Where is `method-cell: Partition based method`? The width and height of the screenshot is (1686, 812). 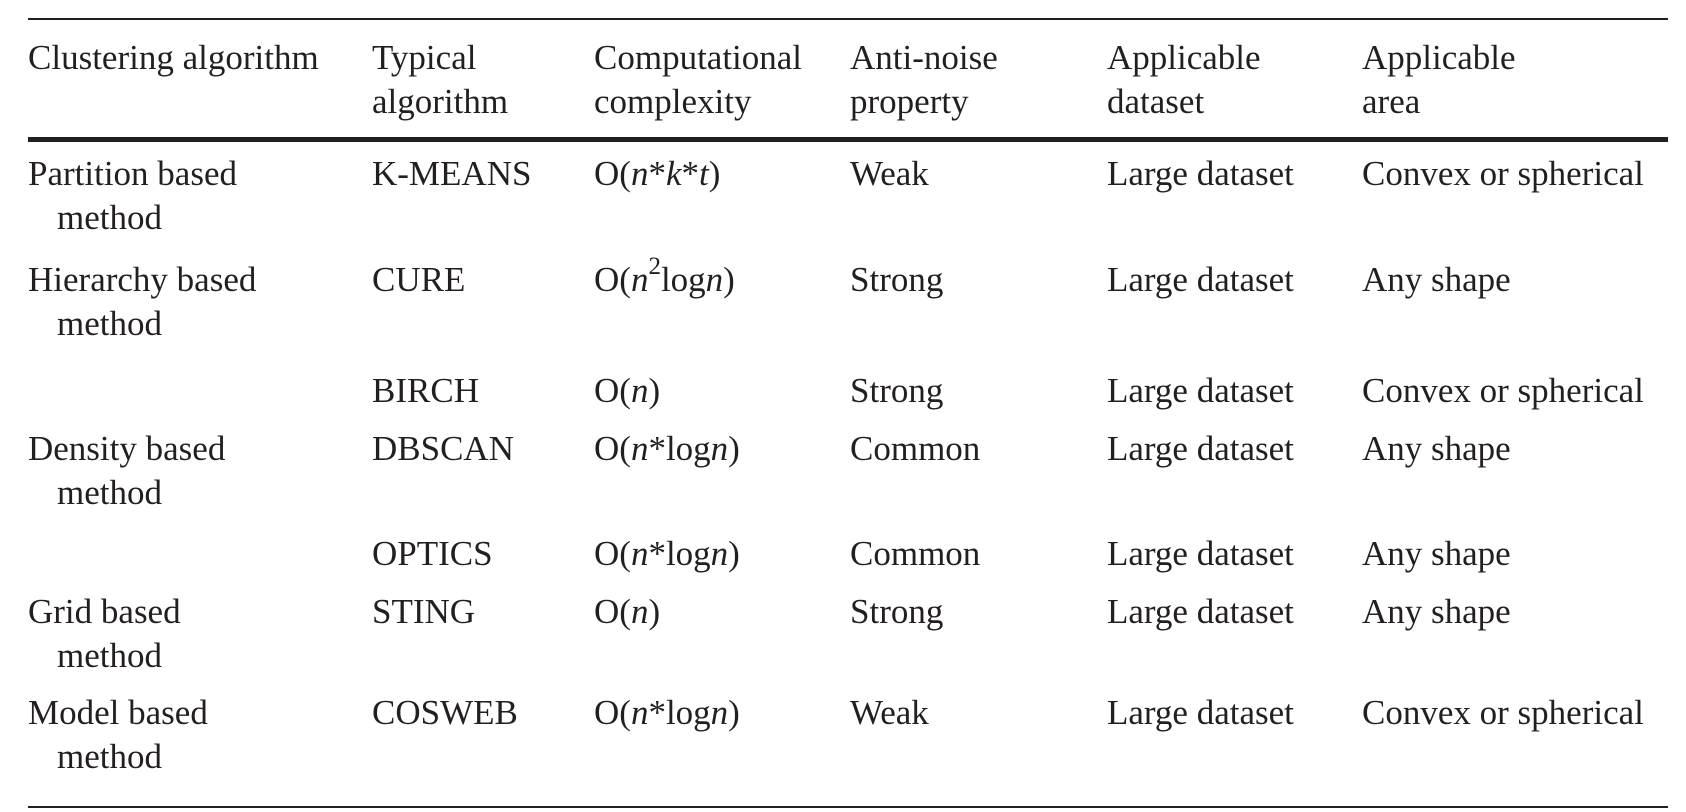
method-cell: Partition based method is located at coordinates (132, 195).